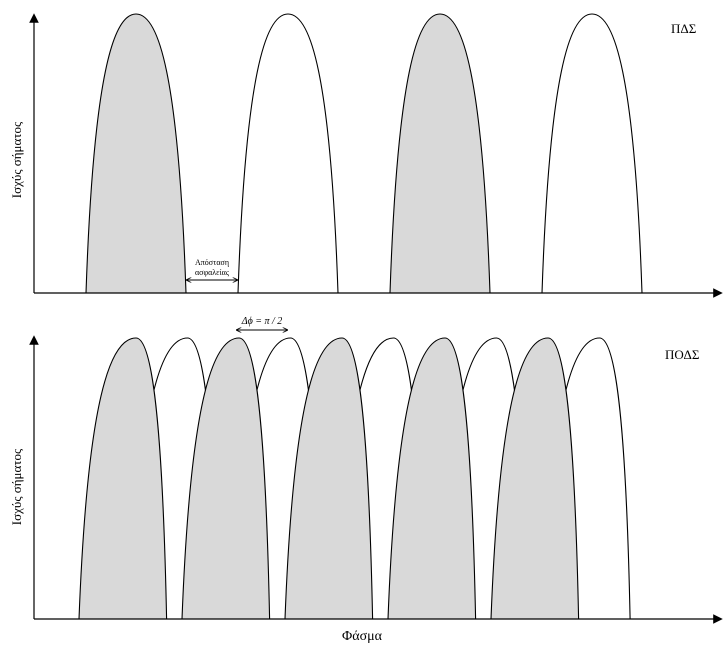  What do you see at coordinates (262, 321) in the screenshot?
I see `subcarrier-spacing-label: Δϕ = π / 2` at bounding box center [262, 321].